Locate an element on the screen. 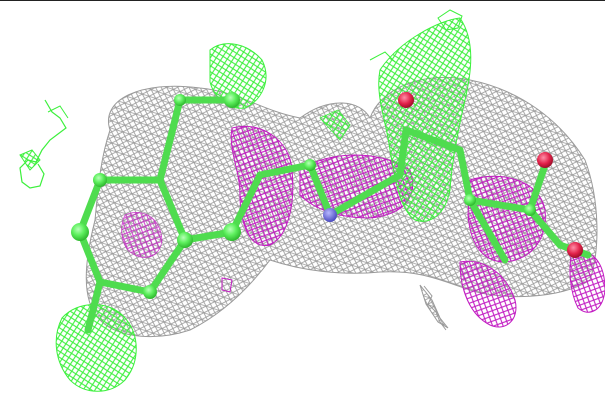 The width and height of the screenshot is (605, 403). top-border is located at coordinates (302, 0).